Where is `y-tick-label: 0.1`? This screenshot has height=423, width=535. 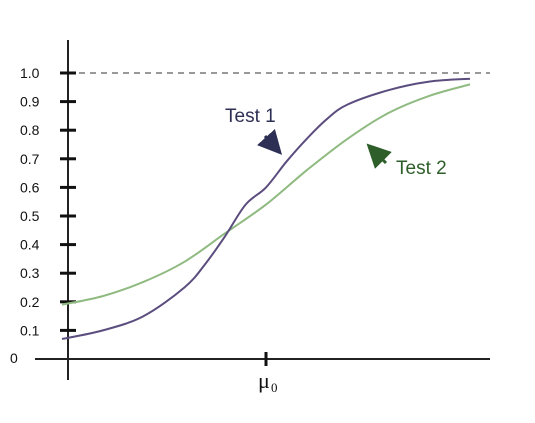 y-tick-label: 0.1 is located at coordinates (30, 330).